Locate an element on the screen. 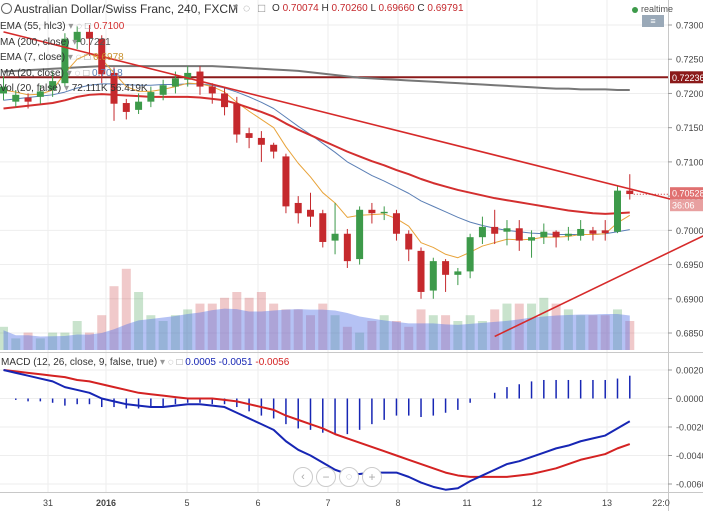 This screenshot has width=703, height=511. legend-ma200: MA (200, close) ▾ 0.7221 is located at coordinates (55, 42).